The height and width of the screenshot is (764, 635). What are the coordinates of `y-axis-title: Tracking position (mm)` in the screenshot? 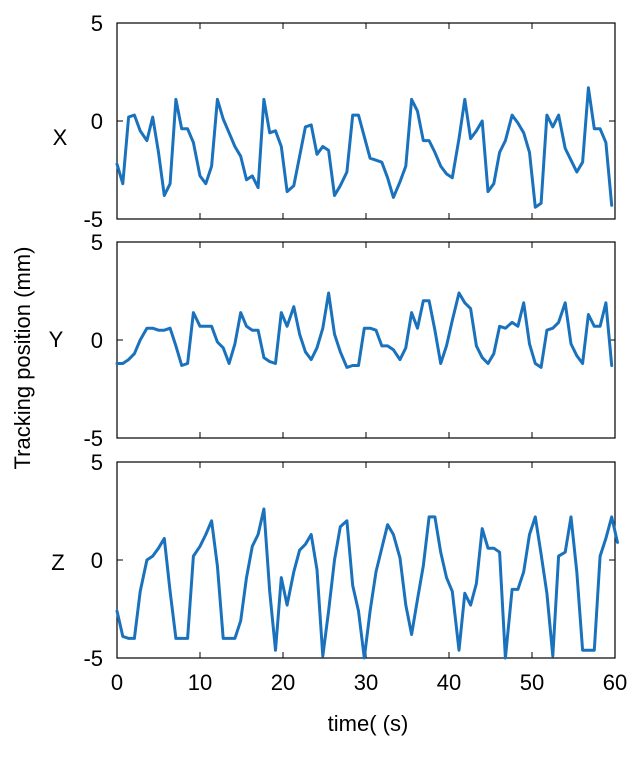 It's located at (22, 358).